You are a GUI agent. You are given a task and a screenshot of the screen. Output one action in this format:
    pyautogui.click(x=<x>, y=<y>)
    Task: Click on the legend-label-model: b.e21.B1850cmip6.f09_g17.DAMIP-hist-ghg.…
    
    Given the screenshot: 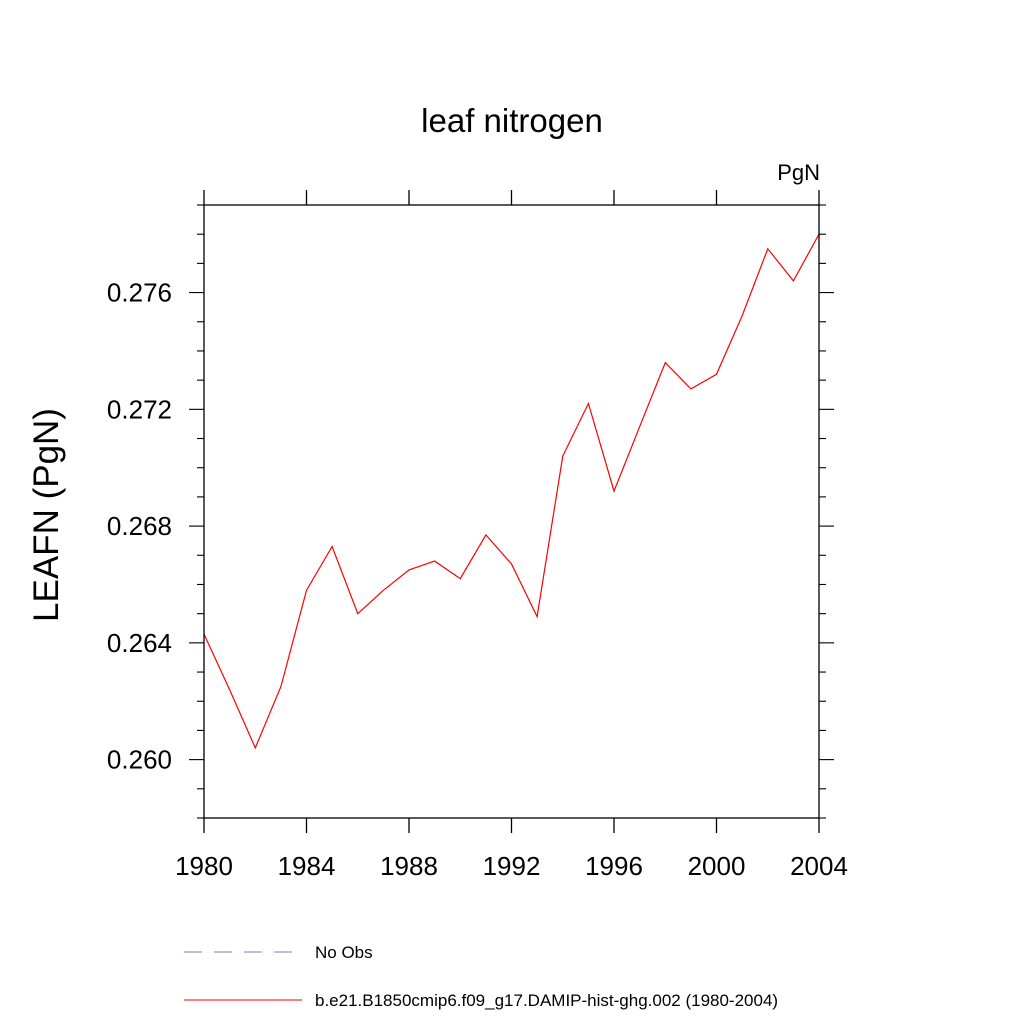 What is the action you would take?
    pyautogui.click(x=546, y=1000)
    